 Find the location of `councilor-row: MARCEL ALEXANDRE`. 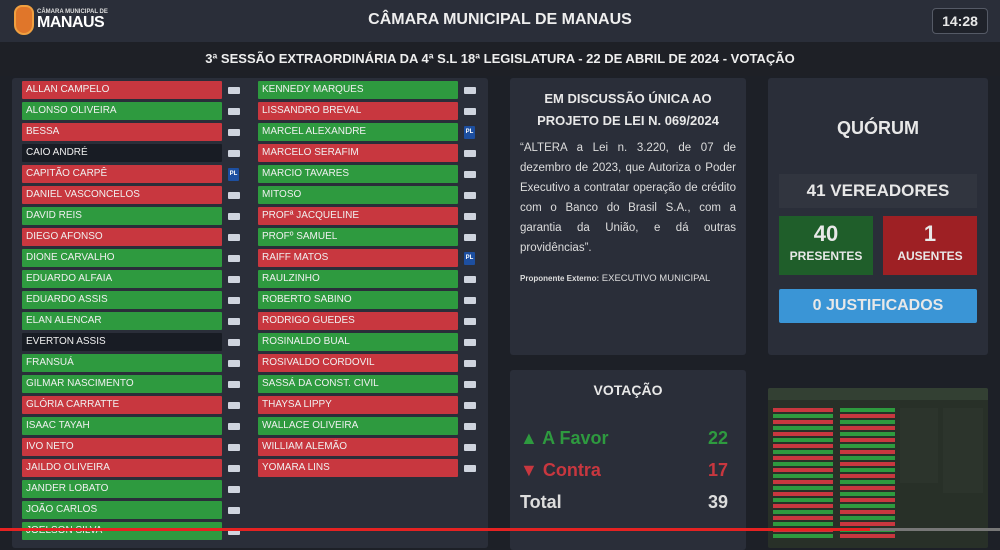

councilor-row: MARCEL ALEXANDRE is located at coordinates (358, 132).